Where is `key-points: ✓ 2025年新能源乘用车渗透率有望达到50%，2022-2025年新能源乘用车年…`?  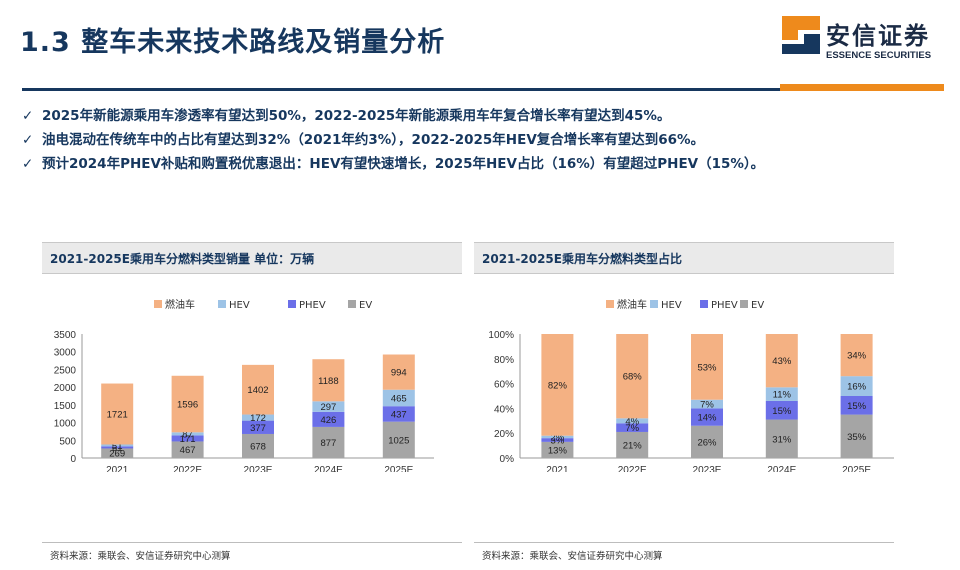
key-points: ✓ 2025年新能源乘用车渗透率有望达到50%，2022-2025年新能源乘用车年… is located at coordinates (393, 140).